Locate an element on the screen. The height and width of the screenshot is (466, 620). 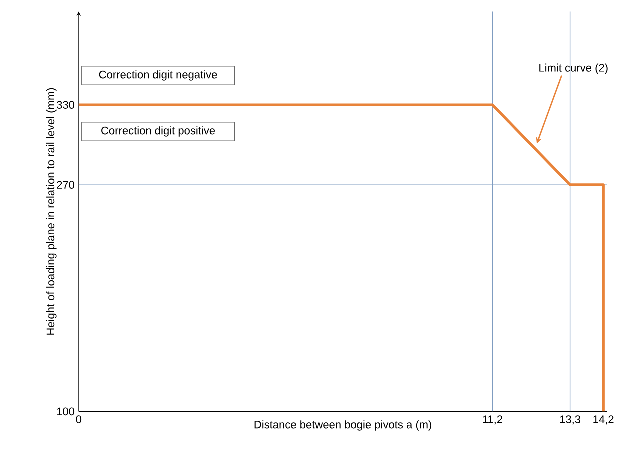
y-tick-label: 330 is located at coordinates (65, 105).